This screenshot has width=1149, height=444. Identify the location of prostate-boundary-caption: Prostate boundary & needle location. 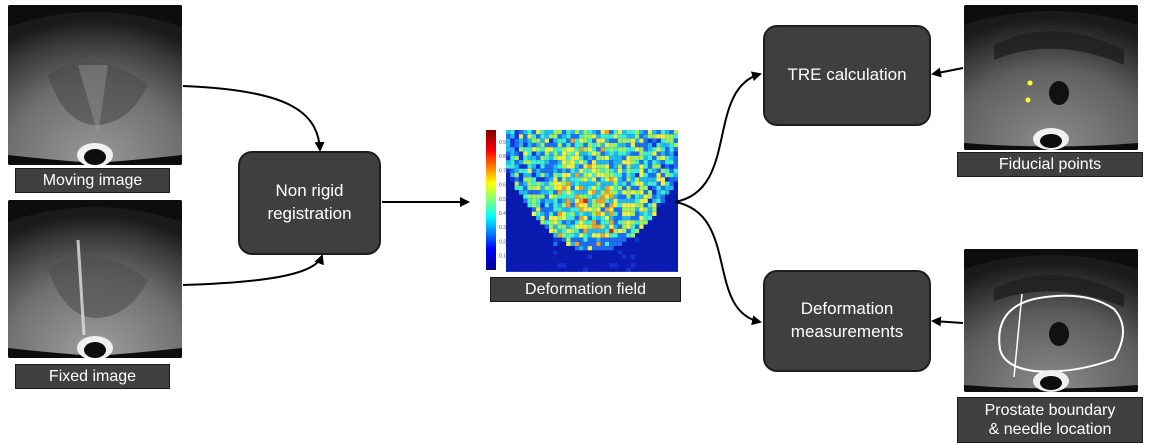
(1050, 420).